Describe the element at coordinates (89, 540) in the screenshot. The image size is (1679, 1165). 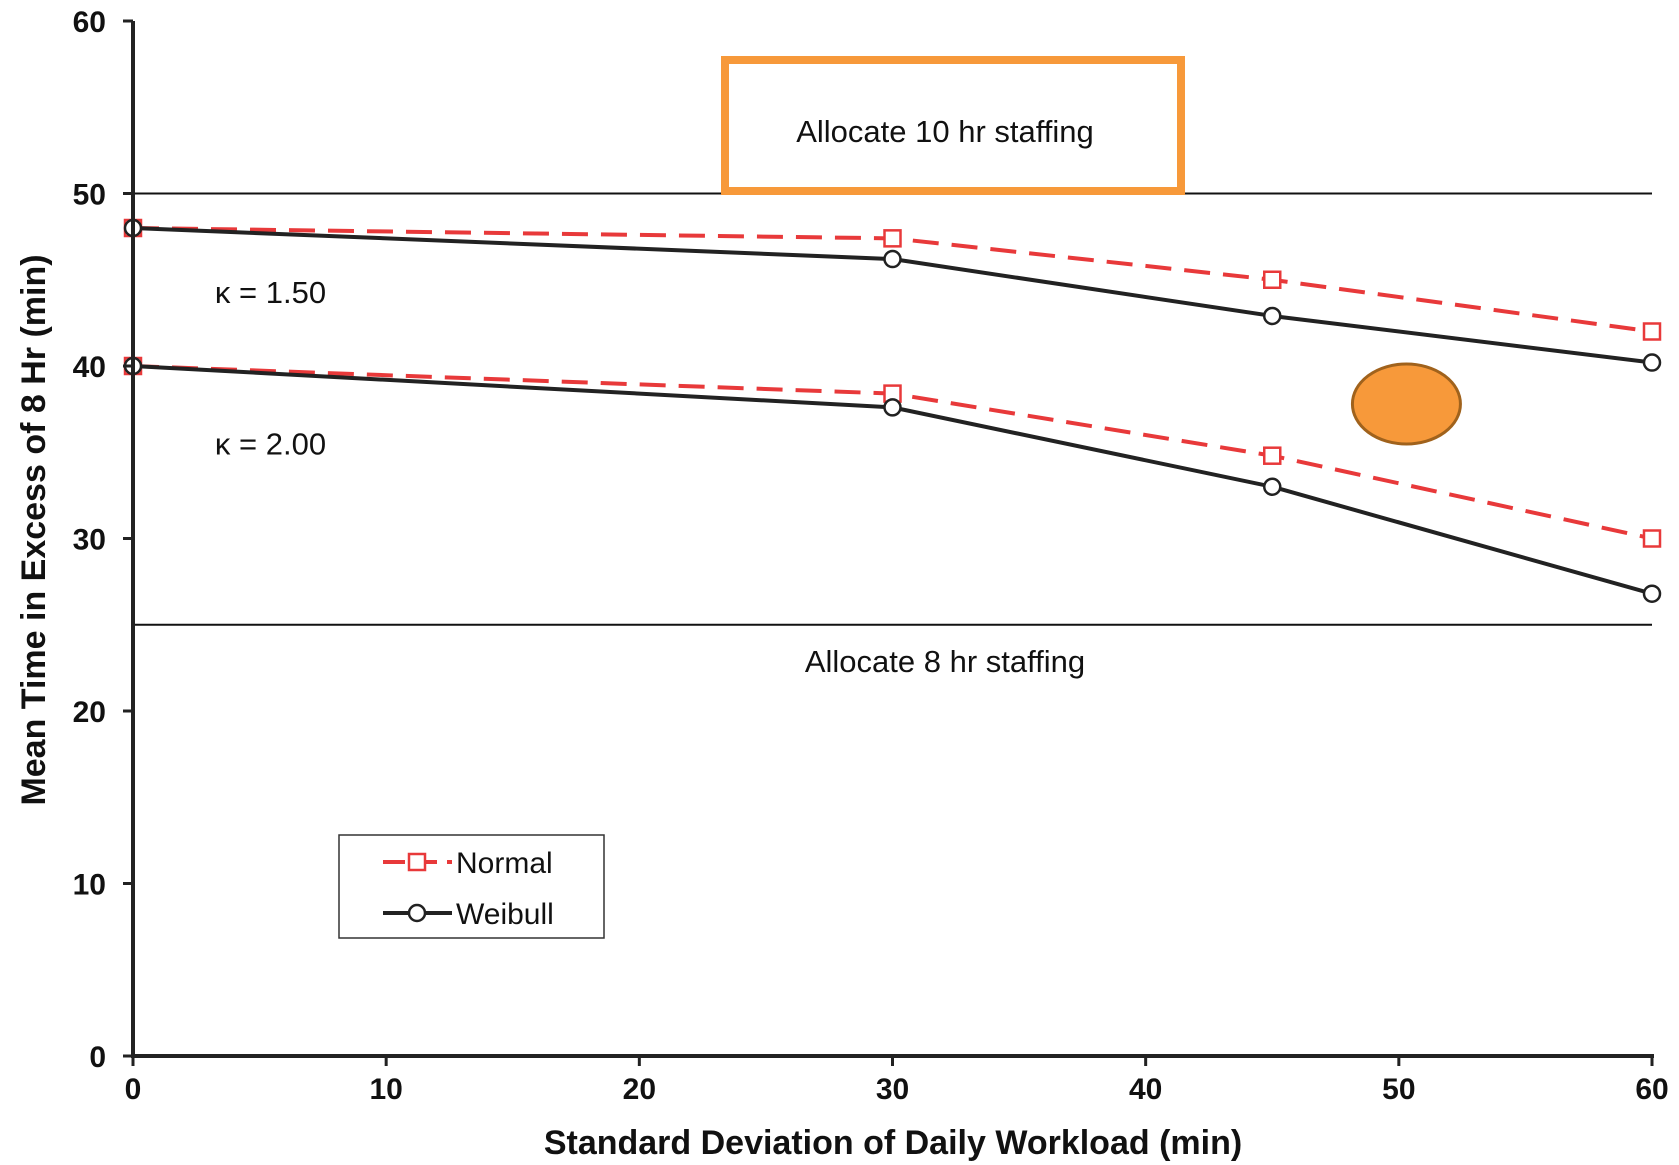
I see `y-tick-label: 30` at that location.